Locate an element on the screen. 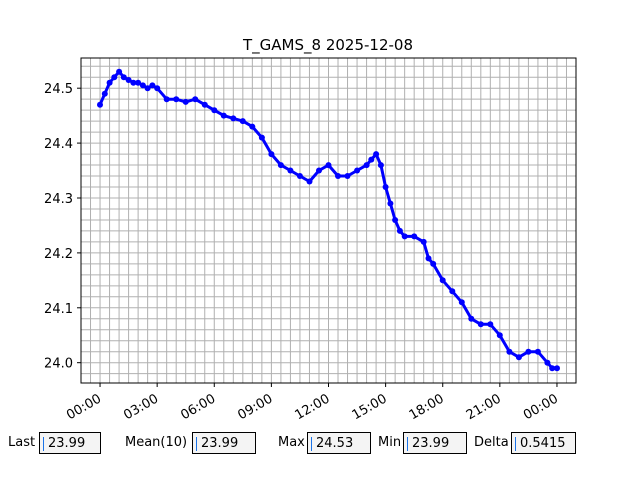 The image size is (640, 480). last-value-field: 23.99 is located at coordinates (70, 443).